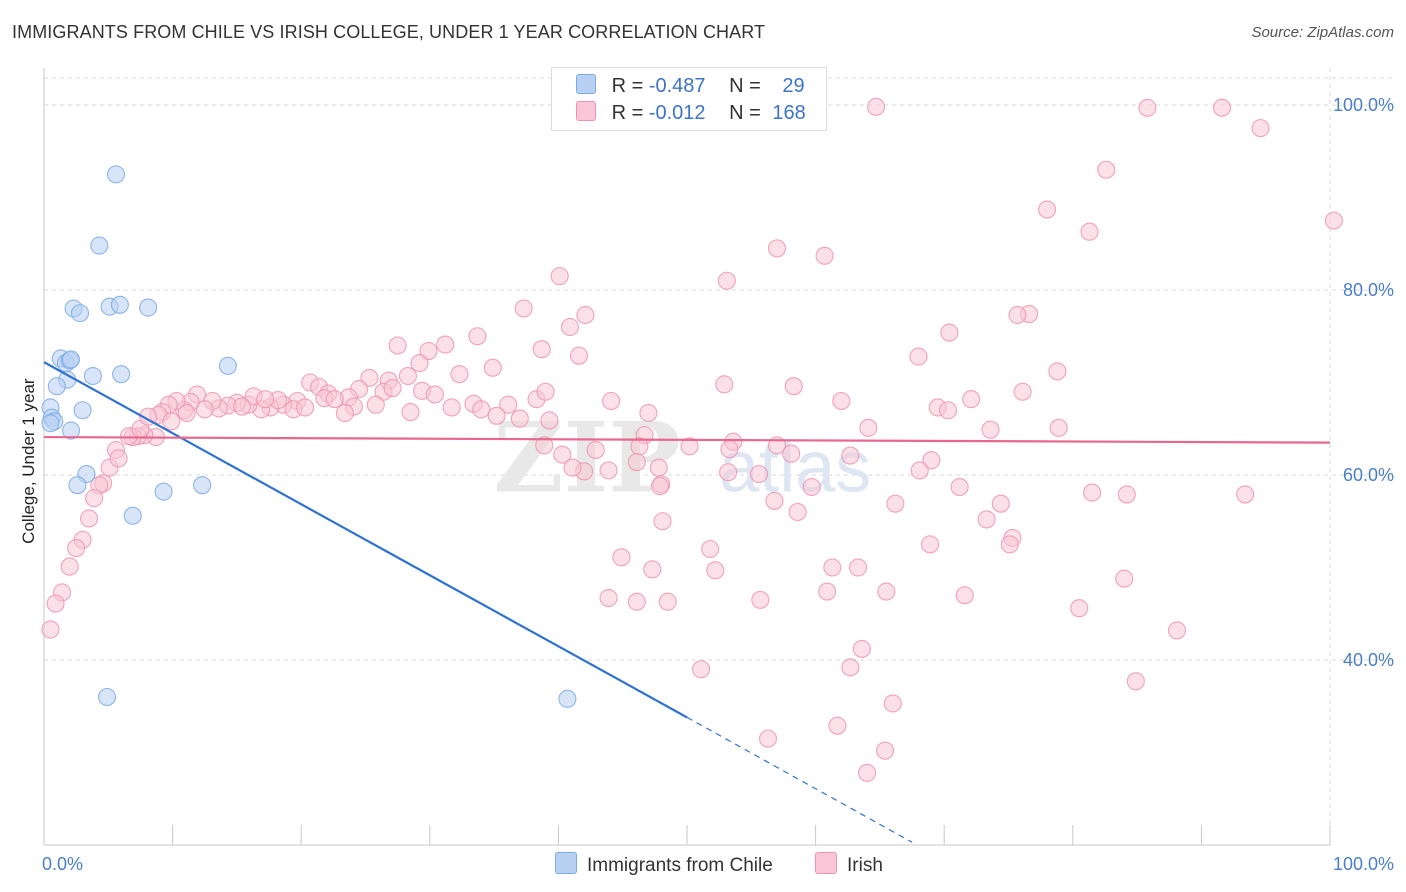 The width and height of the screenshot is (1406, 892). Describe the element at coordinates (680, 865) in the screenshot. I see `bottom-legend-label-chile: Immigrants from Chile` at that location.